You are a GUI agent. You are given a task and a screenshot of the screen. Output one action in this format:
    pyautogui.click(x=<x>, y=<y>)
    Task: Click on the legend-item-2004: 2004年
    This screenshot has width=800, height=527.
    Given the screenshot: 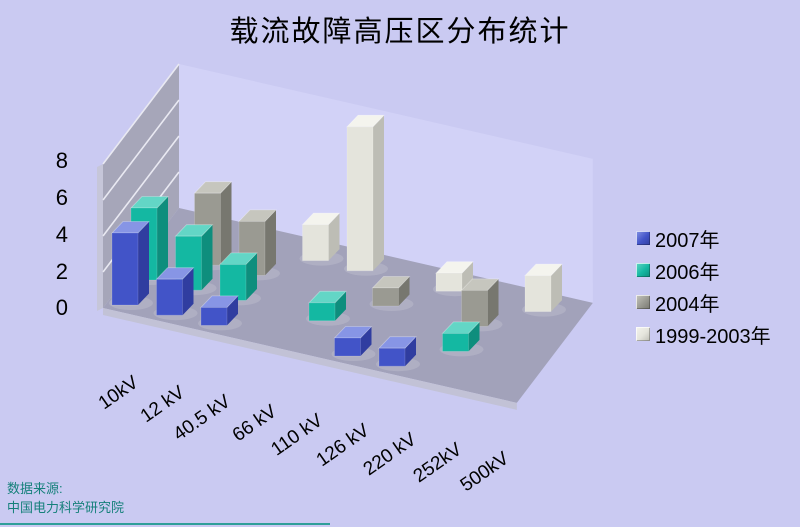 What is the action you would take?
    pyautogui.click(x=718, y=302)
    